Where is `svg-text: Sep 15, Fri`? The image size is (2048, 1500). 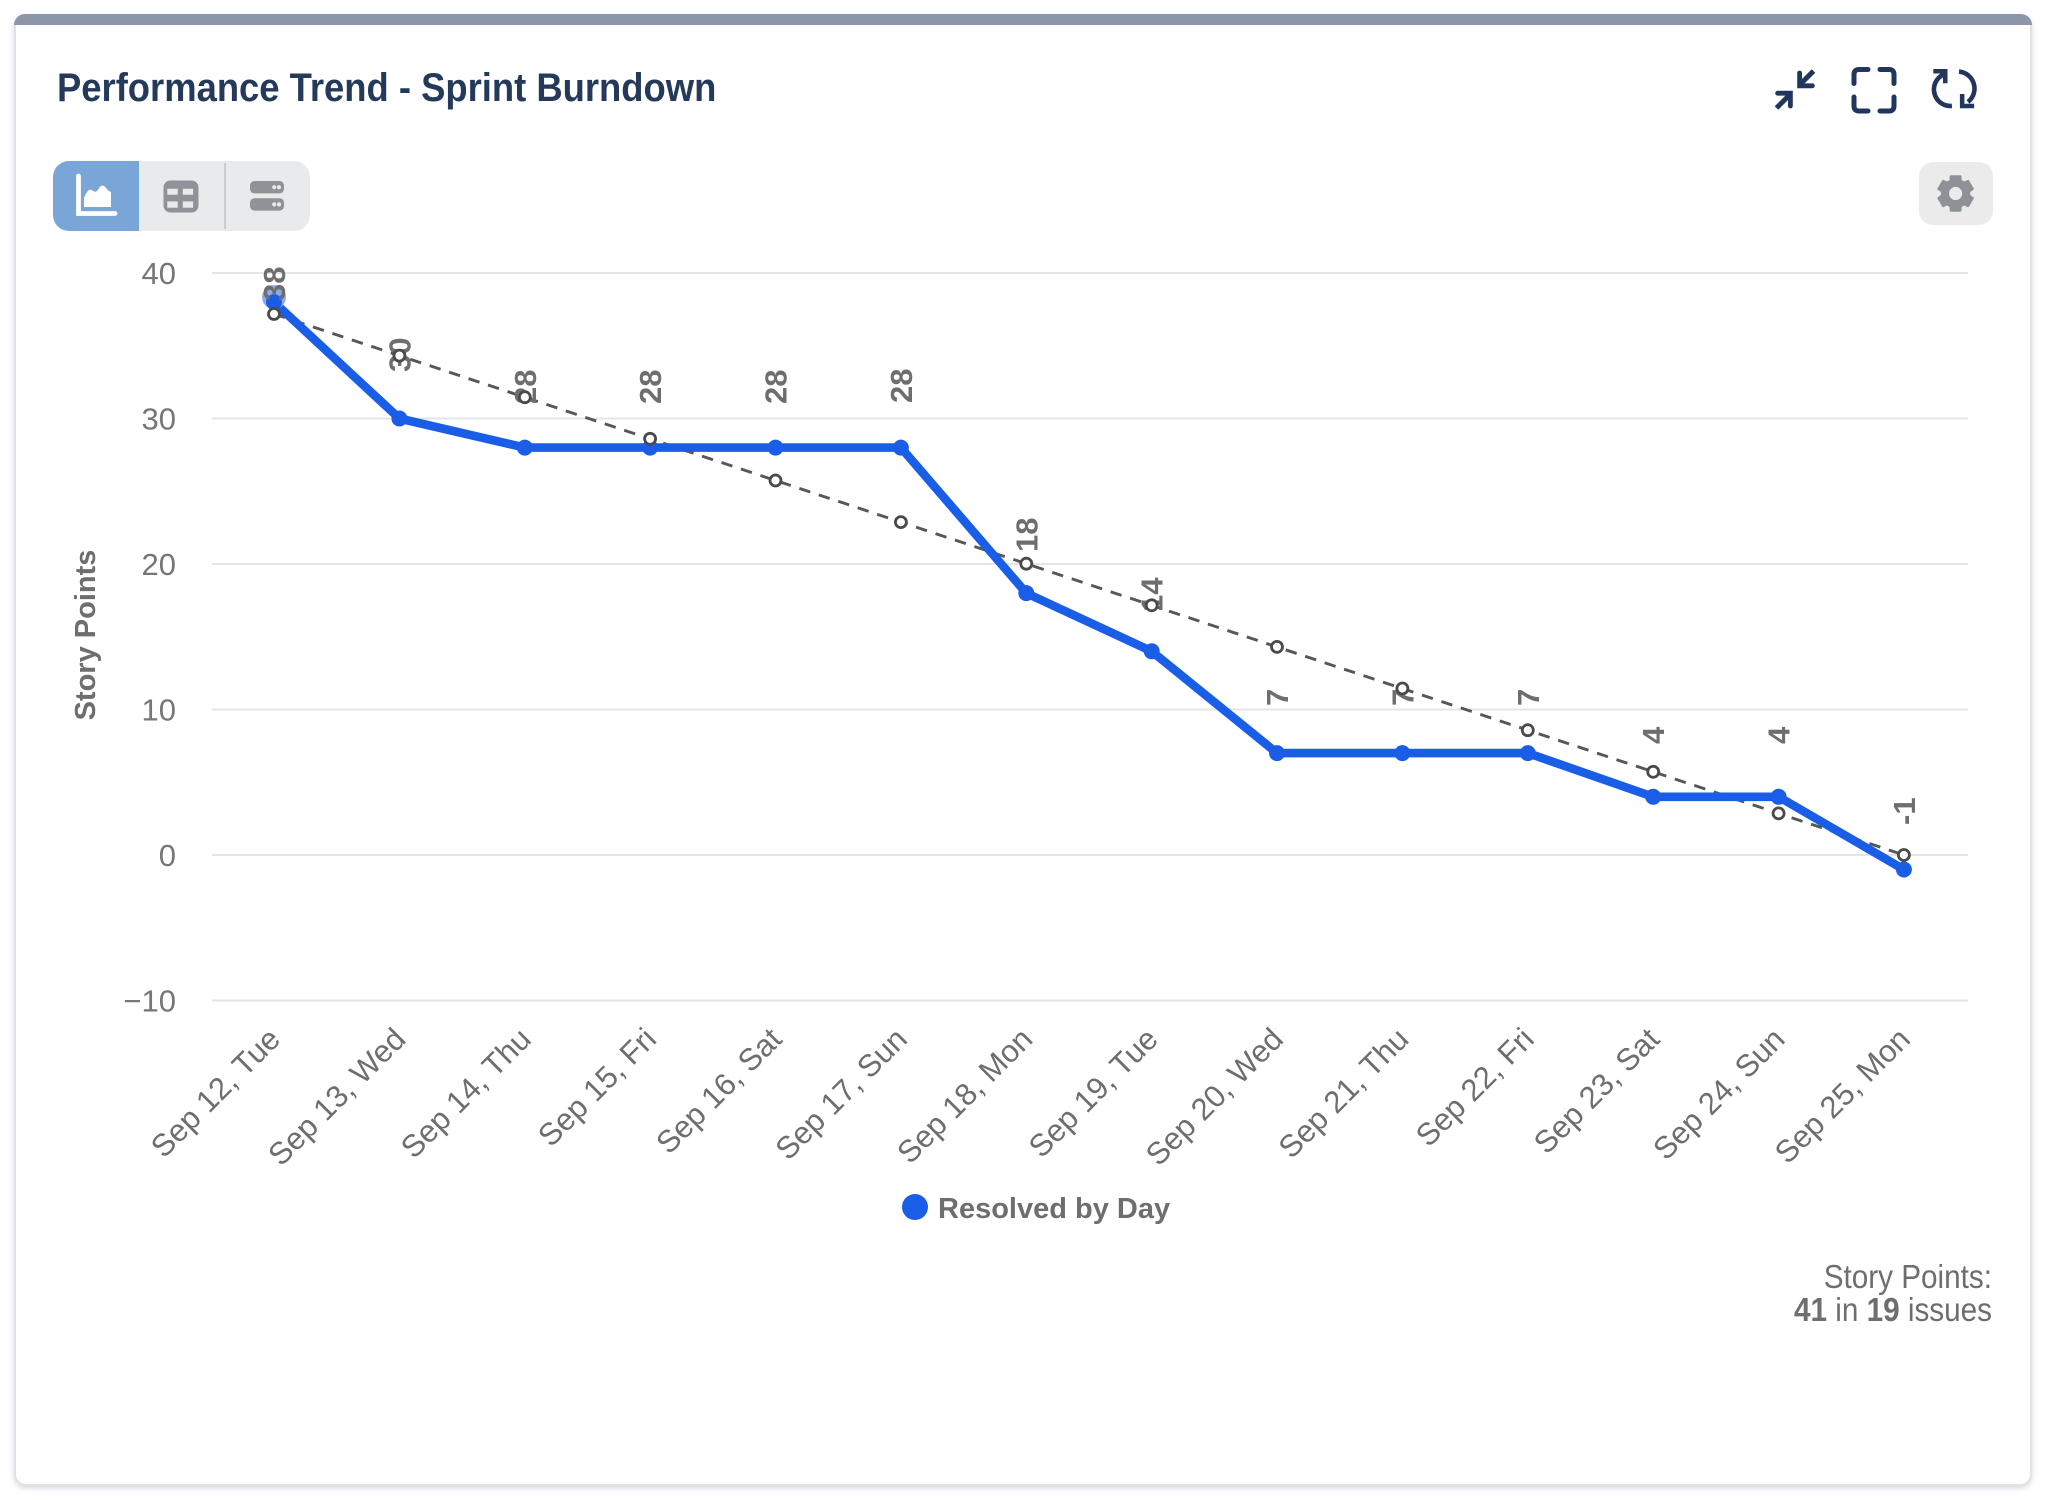 svg-text: Sep 15, Fri is located at coordinates (597, 1087).